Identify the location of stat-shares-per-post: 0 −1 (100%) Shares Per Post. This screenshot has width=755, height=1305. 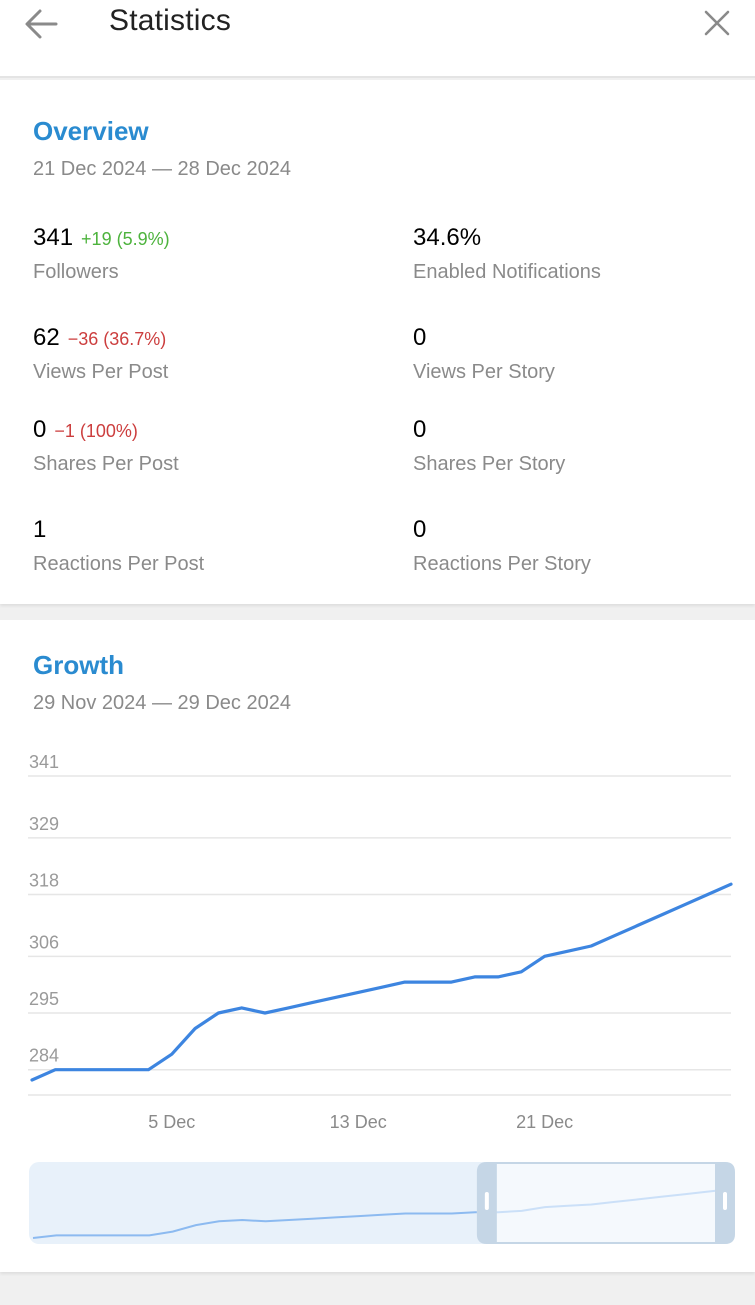
(106, 446).